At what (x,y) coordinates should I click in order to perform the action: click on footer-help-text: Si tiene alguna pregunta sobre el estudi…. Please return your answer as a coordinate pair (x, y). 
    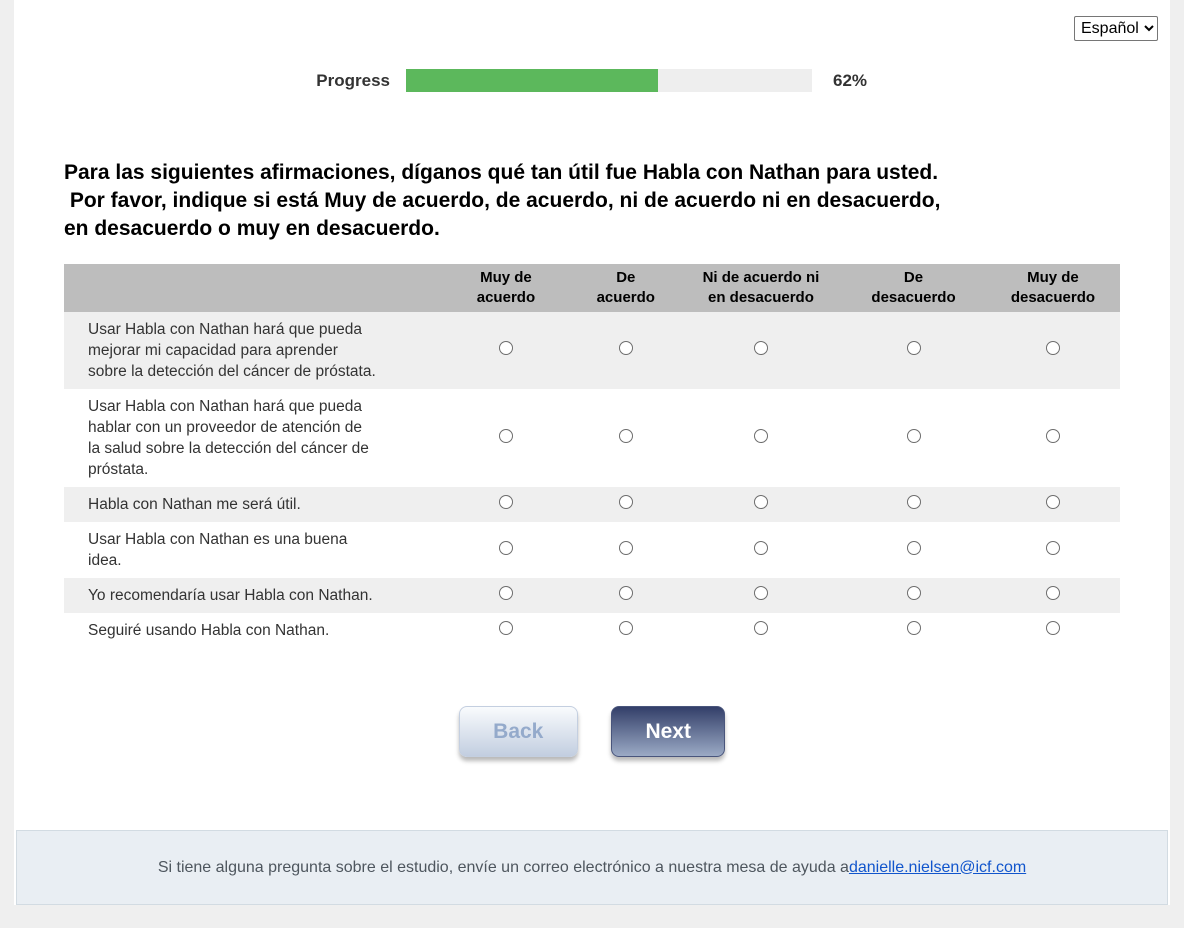
    Looking at the image, I should click on (503, 867).